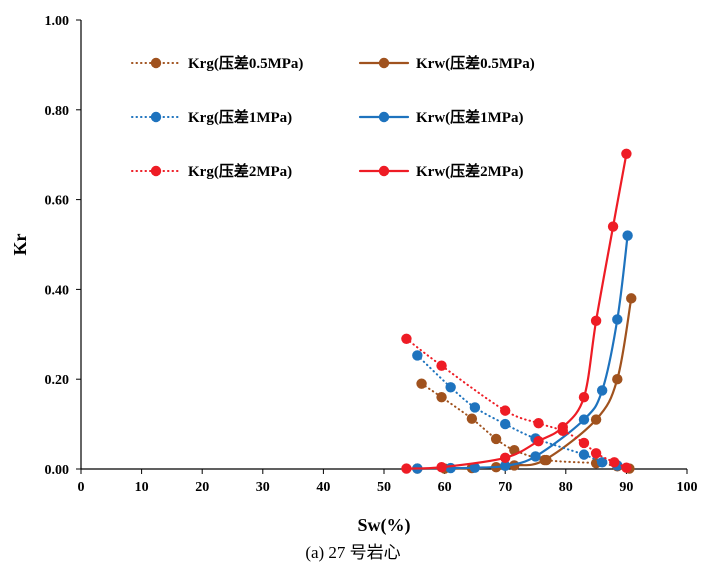  I want to click on y-tick-label: 0.80, so click(57, 111).